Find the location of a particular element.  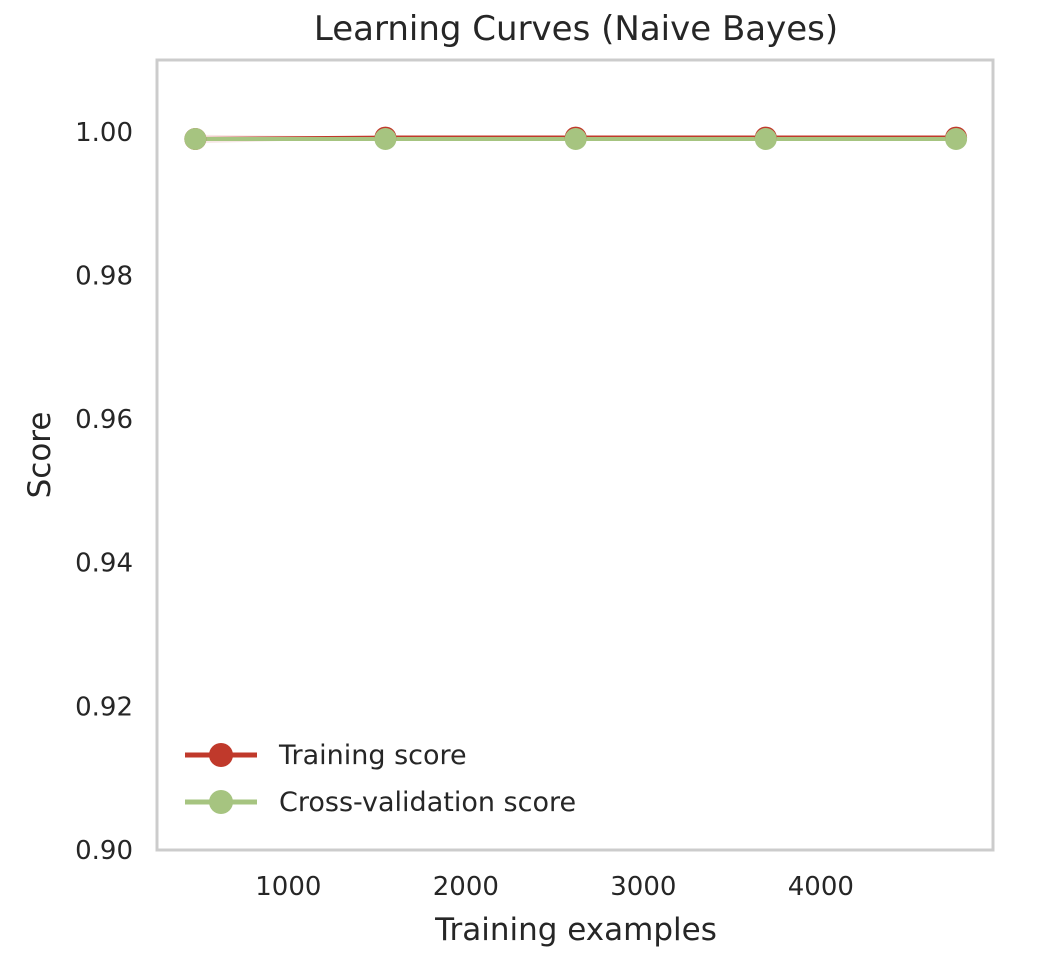

y-tick-label: 0.94 is located at coordinates (104, 564).